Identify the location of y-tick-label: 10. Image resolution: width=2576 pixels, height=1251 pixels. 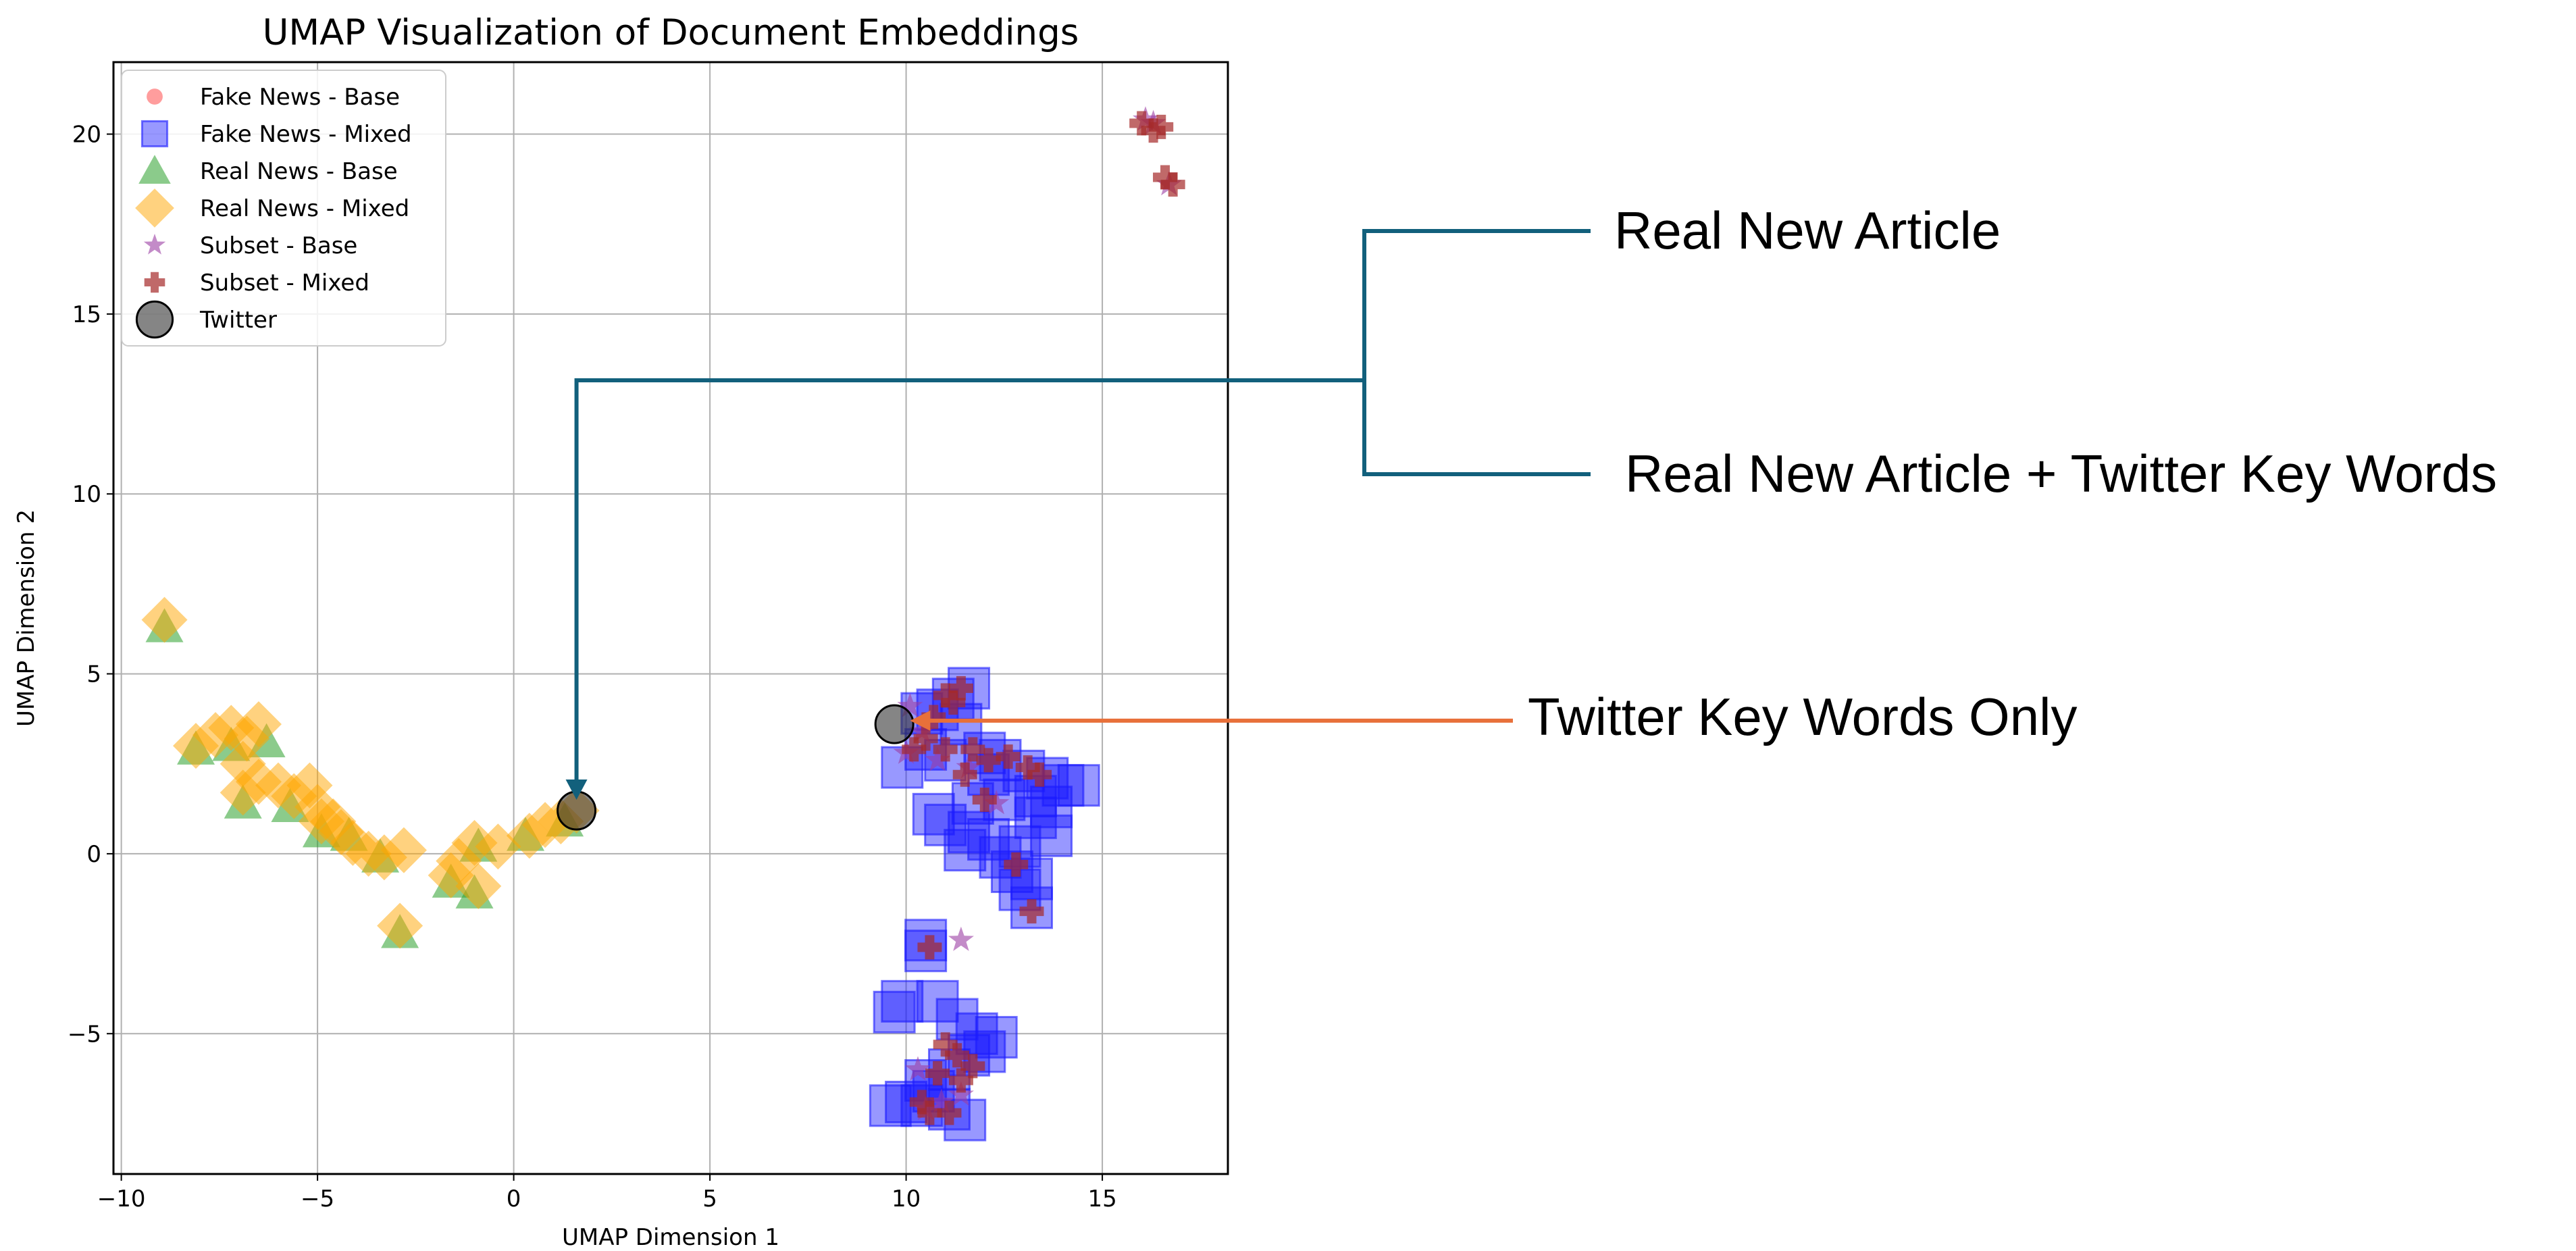
(86, 494).